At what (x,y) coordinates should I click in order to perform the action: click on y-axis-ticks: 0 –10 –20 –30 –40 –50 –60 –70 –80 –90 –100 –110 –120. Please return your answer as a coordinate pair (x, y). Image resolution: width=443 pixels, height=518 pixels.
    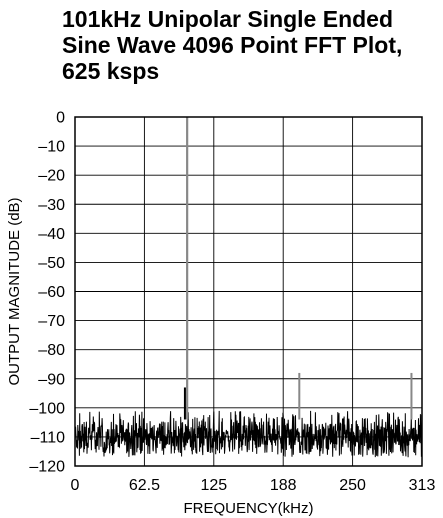
    Looking at the image, I should click on (47, 293).